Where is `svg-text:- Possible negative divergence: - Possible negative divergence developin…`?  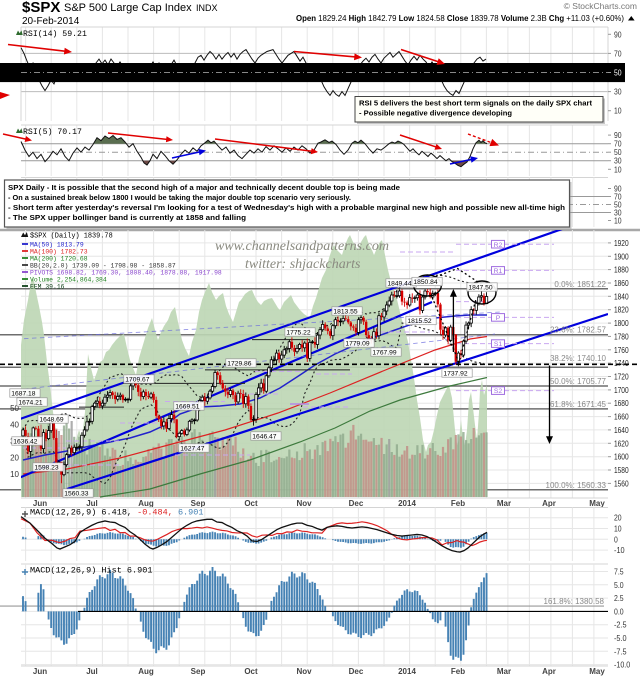 svg-text:- Possible negative divergence: - Possible negative divergence developin… is located at coordinates (435, 113).